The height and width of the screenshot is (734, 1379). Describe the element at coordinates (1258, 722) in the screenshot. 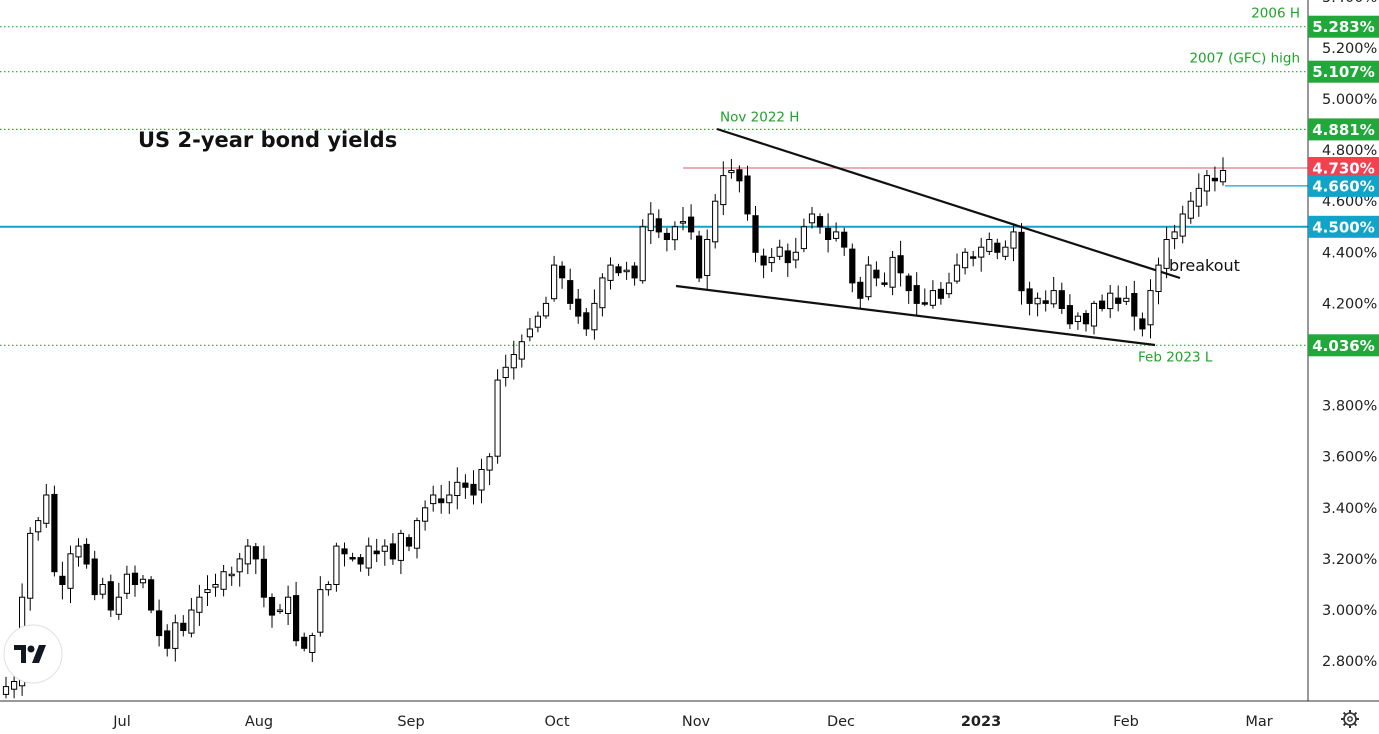

I see `x-tick-label: Mar` at that location.